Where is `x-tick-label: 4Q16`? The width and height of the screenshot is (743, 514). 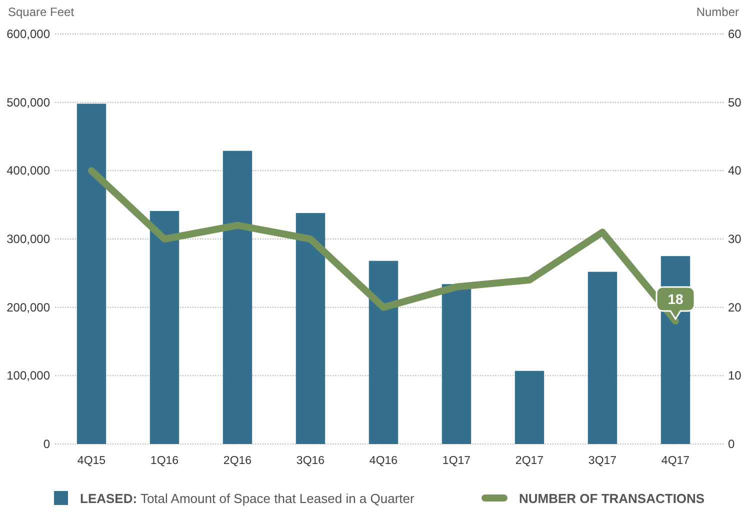 x-tick-label: 4Q16 is located at coordinates (383, 461).